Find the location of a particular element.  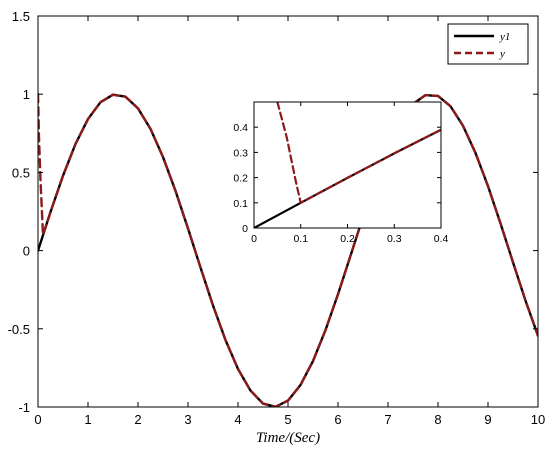

main-x-tick-label: 1 is located at coordinates (87, 419).